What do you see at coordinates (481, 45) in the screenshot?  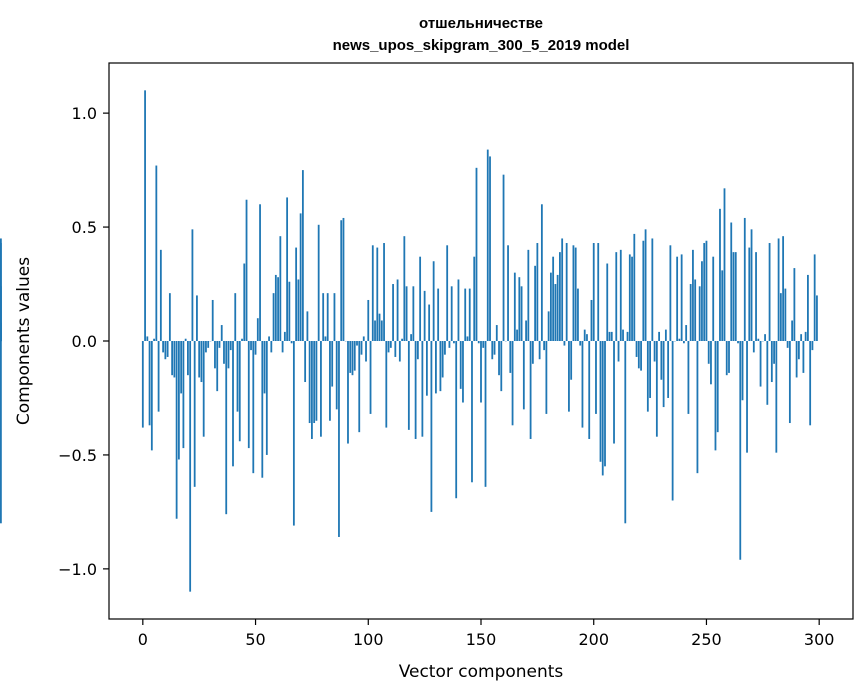 I see `chart-subtitle: news_upos_skipgram_300_5_2019 model` at bounding box center [481, 45].